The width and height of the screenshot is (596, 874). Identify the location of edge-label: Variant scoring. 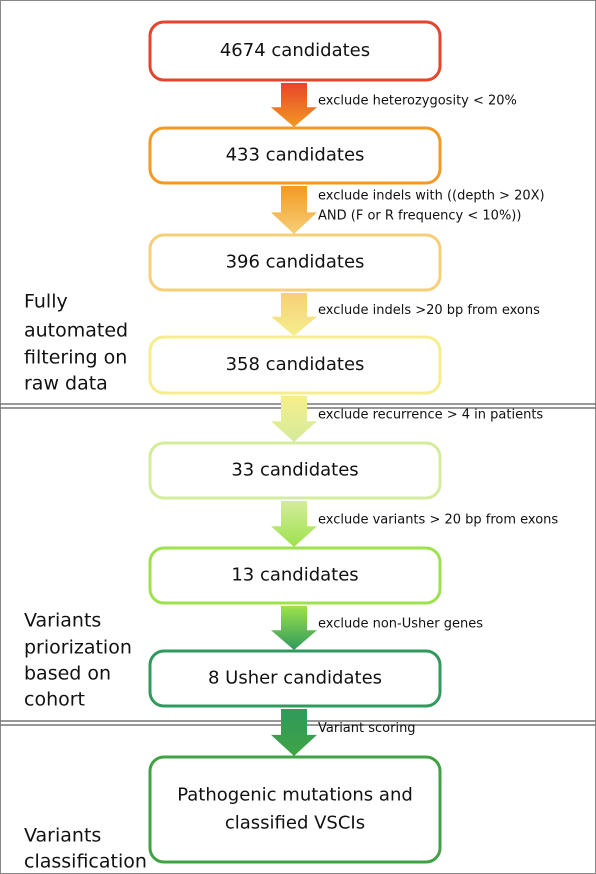
(367, 728).